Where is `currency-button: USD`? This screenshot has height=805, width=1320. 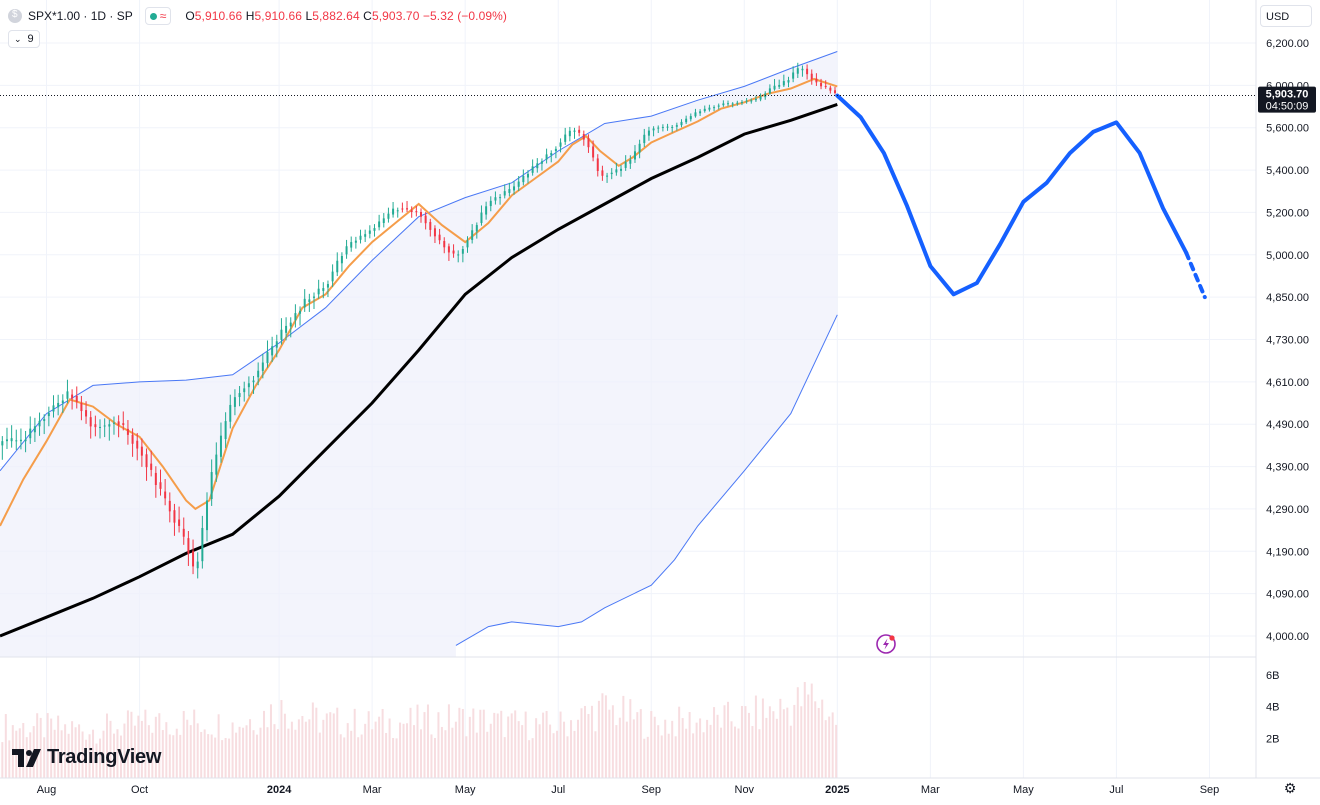
currency-button: USD is located at coordinates (1286, 16).